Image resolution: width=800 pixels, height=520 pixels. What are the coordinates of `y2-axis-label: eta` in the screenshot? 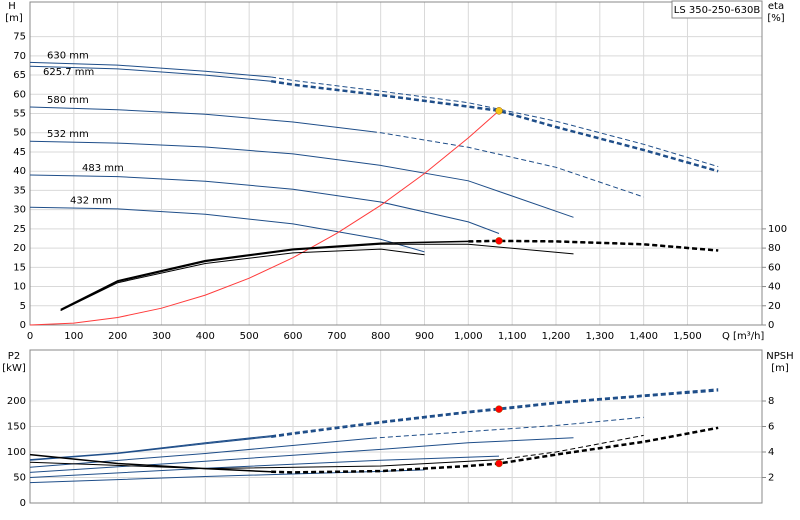 It's located at (776, 6).